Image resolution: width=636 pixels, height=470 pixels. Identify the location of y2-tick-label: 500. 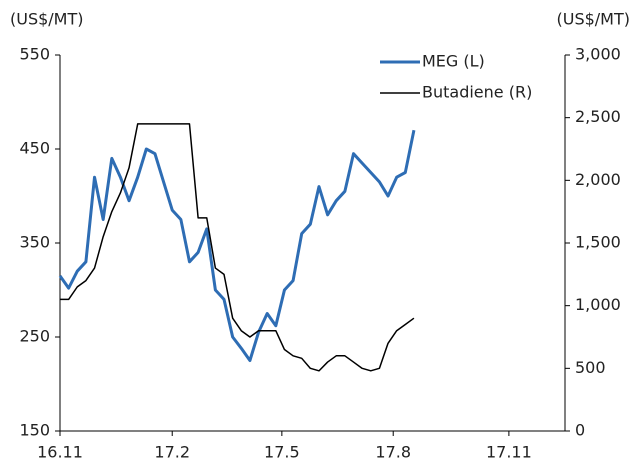
(590, 367).